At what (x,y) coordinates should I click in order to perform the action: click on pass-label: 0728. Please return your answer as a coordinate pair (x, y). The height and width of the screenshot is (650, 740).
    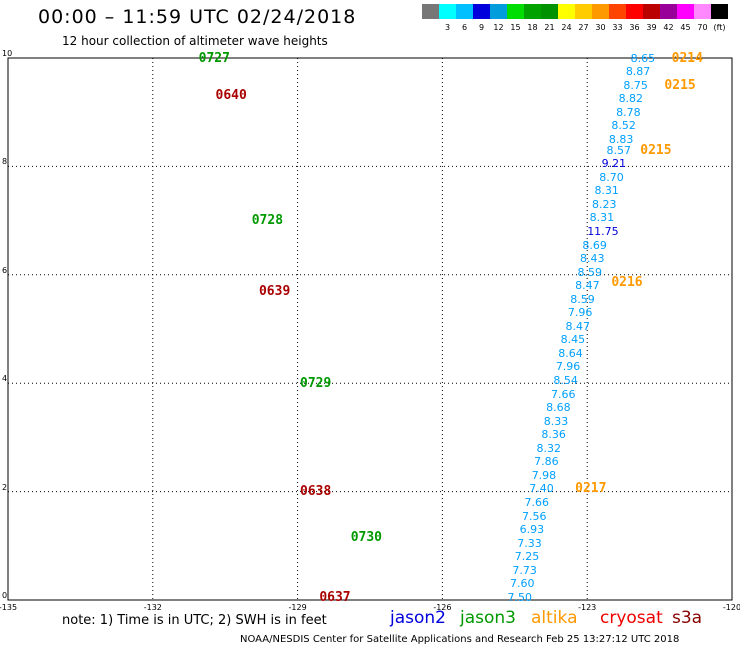
    Looking at the image, I should click on (267, 221).